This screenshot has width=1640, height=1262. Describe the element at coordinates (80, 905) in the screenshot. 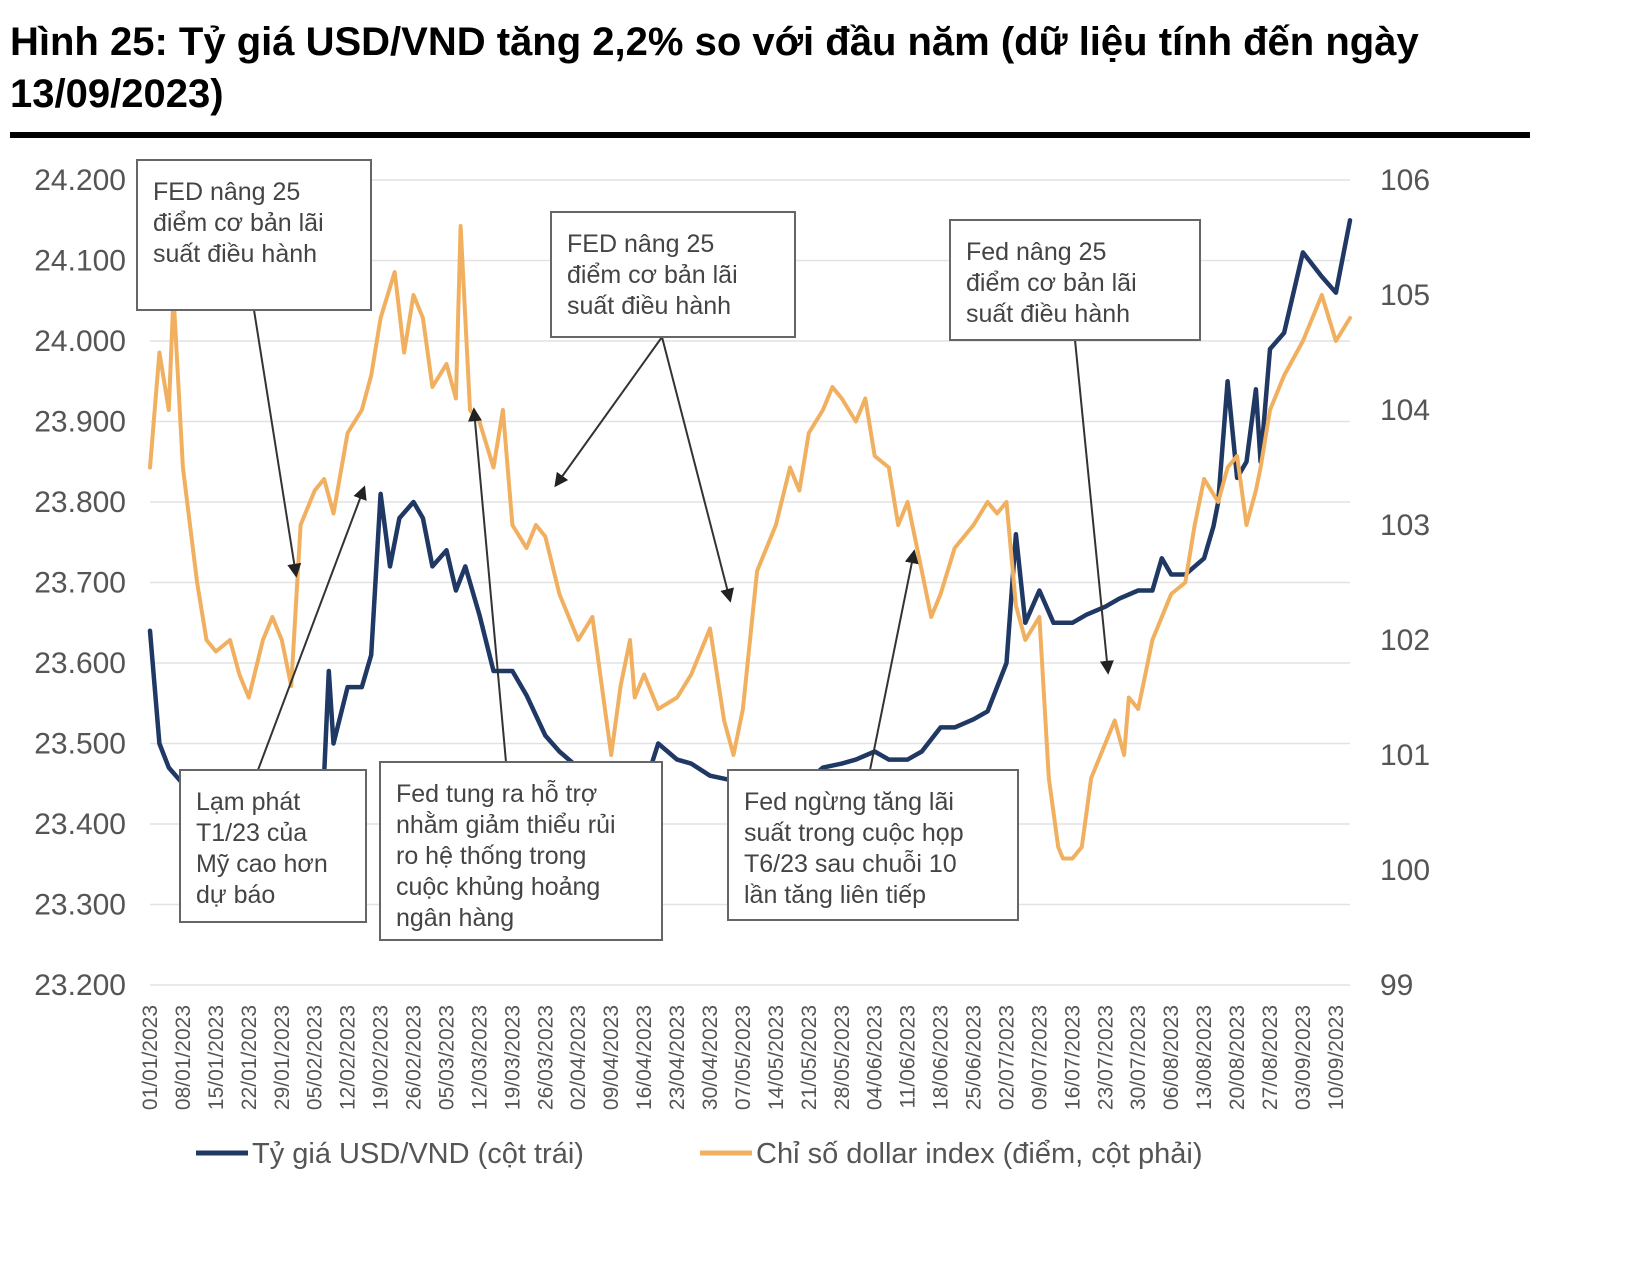

I see `y-left-tick-label: 23.300` at that location.